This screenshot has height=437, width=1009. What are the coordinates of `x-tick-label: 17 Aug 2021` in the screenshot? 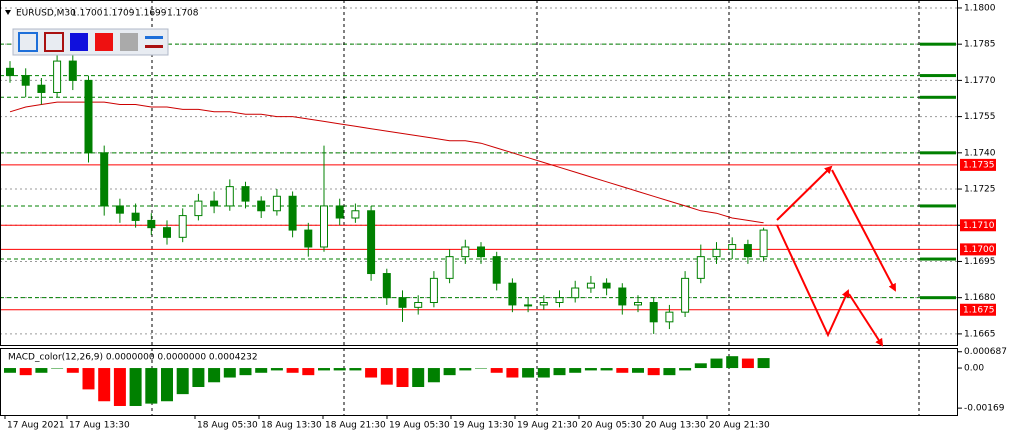 It's located at (36, 426).